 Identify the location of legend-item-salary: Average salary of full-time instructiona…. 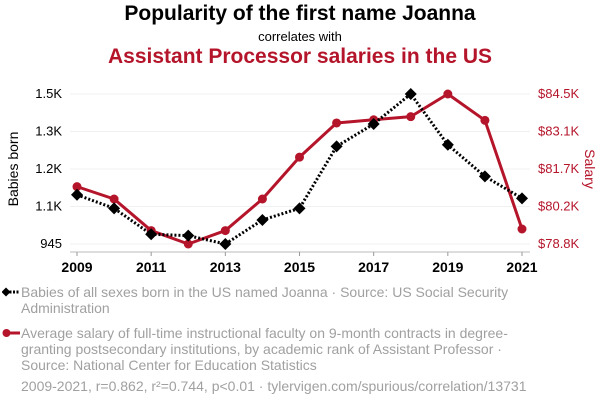
(271, 349).